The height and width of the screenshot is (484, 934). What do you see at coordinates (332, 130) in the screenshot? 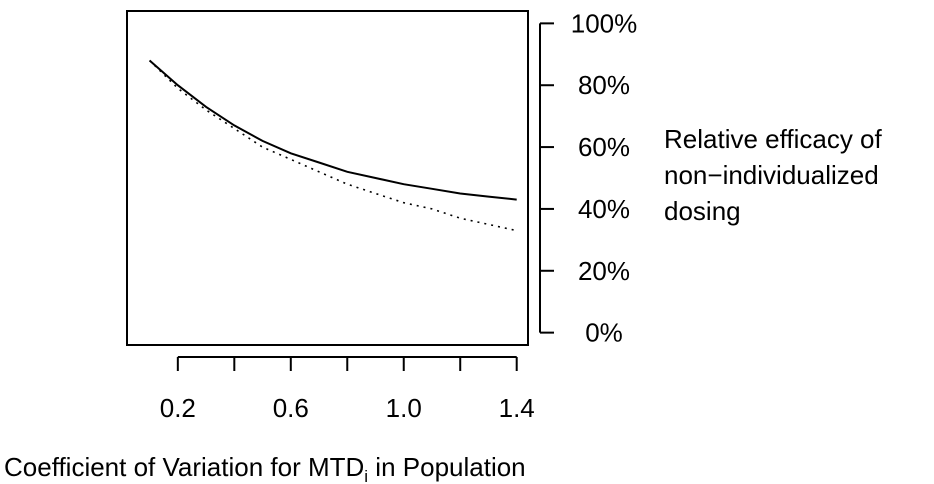
I see `series-line-solid` at bounding box center [332, 130].